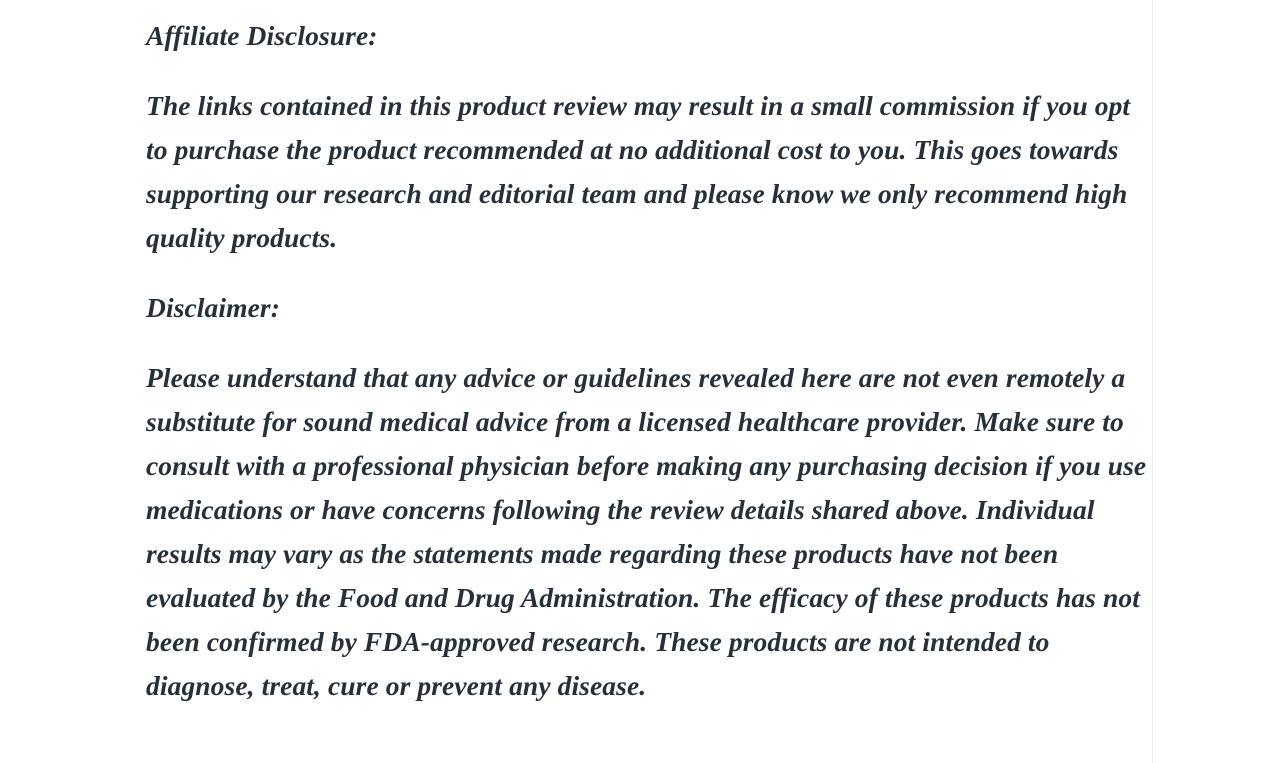 This screenshot has width=1280, height=763. Describe the element at coordinates (1152, 381) in the screenshot. I see `content-column-divider` at that location.